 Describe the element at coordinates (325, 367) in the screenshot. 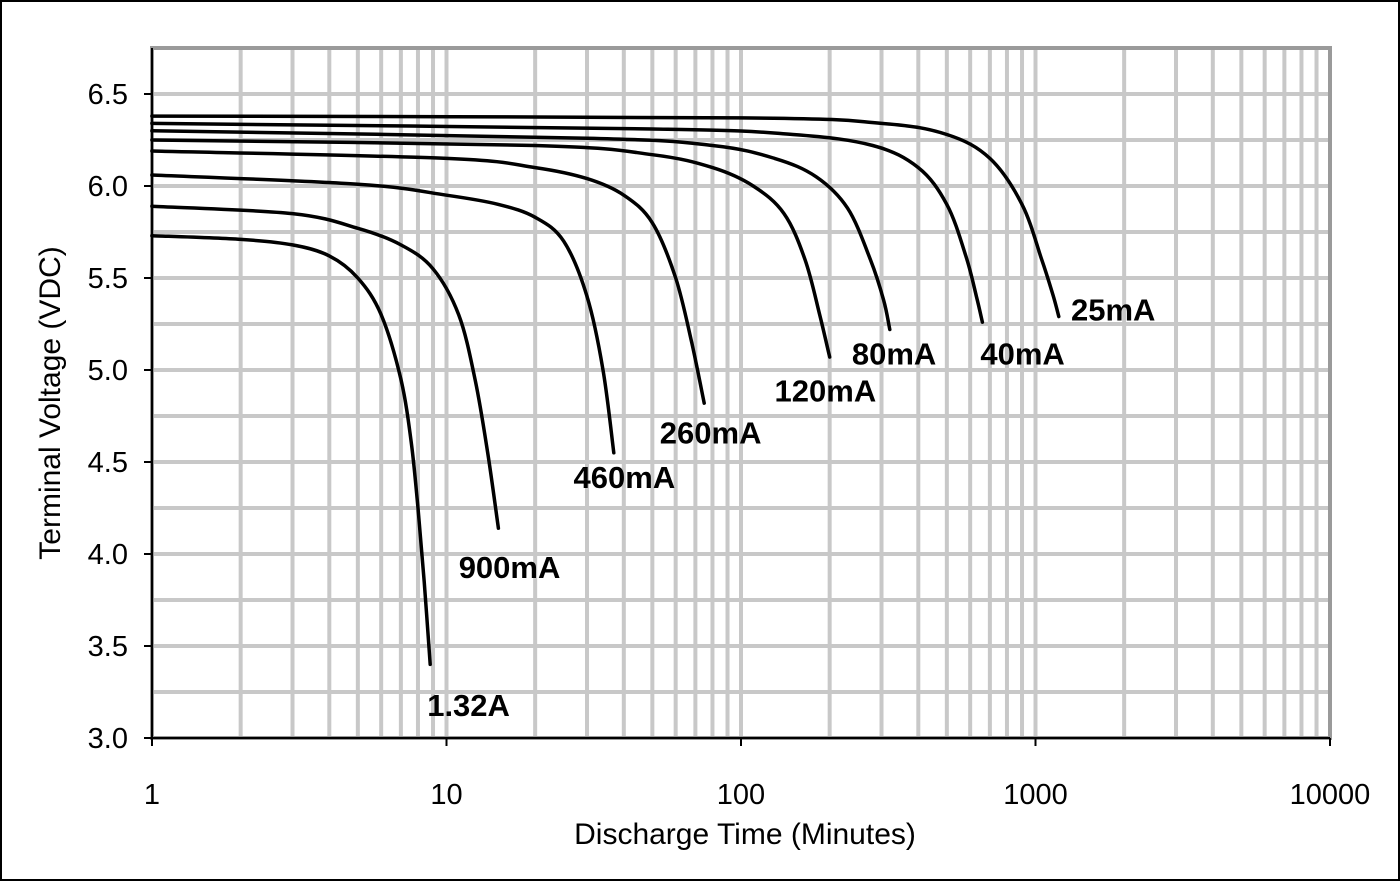

I see `series-line-900mA` at that location.